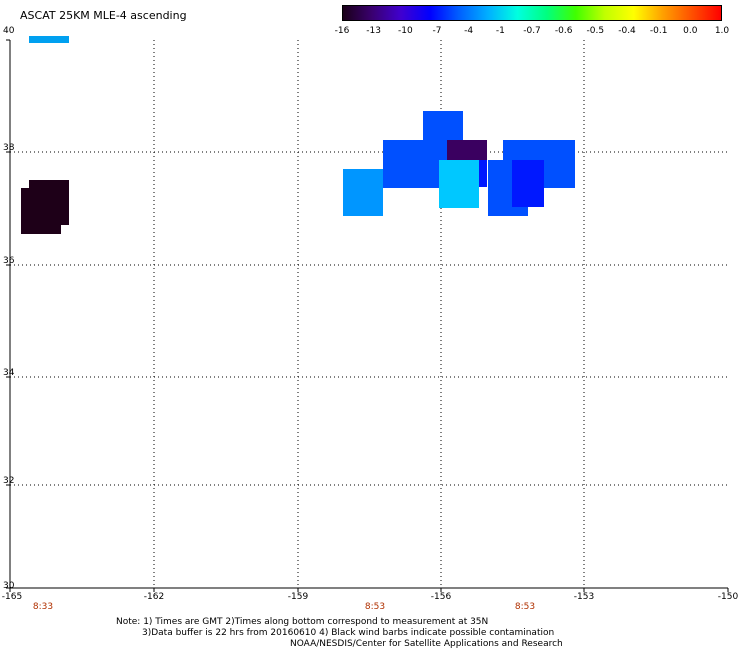  Describe the element at coordinates (690, 31) in the screenshot. I see `color-scale-label: 0.0` at that location.